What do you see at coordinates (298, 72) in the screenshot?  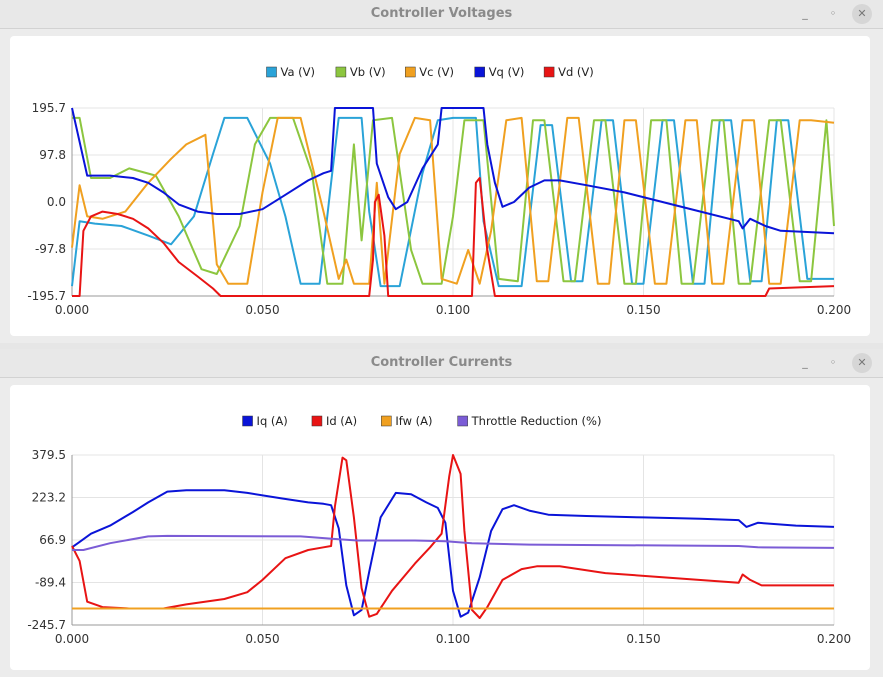 I see `legend-label: Va (V)` at bounding box center [298, 72].